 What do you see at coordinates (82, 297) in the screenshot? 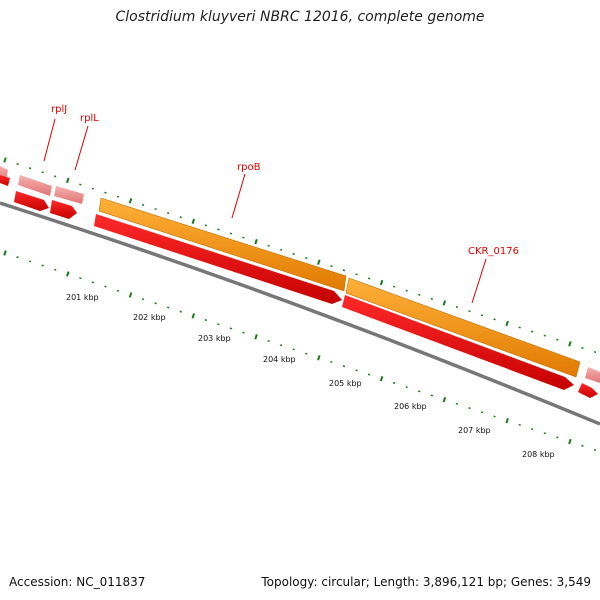
I see `scale-label-201: 201 kbp` at bounding box center [82, 297].